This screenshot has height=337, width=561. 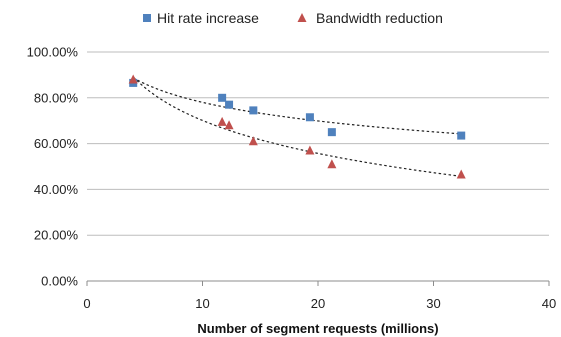 I want to click on y-tick-label: 100.00%, so click(x=53, y=52).